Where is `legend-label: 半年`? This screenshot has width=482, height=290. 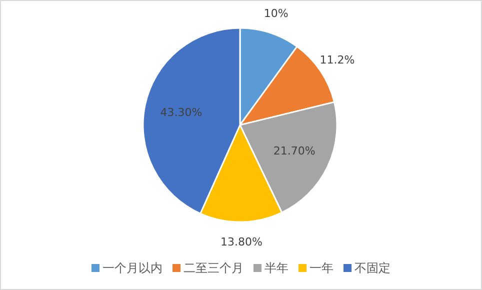
legend-label: 半年 is located at coordinates (276, 268).